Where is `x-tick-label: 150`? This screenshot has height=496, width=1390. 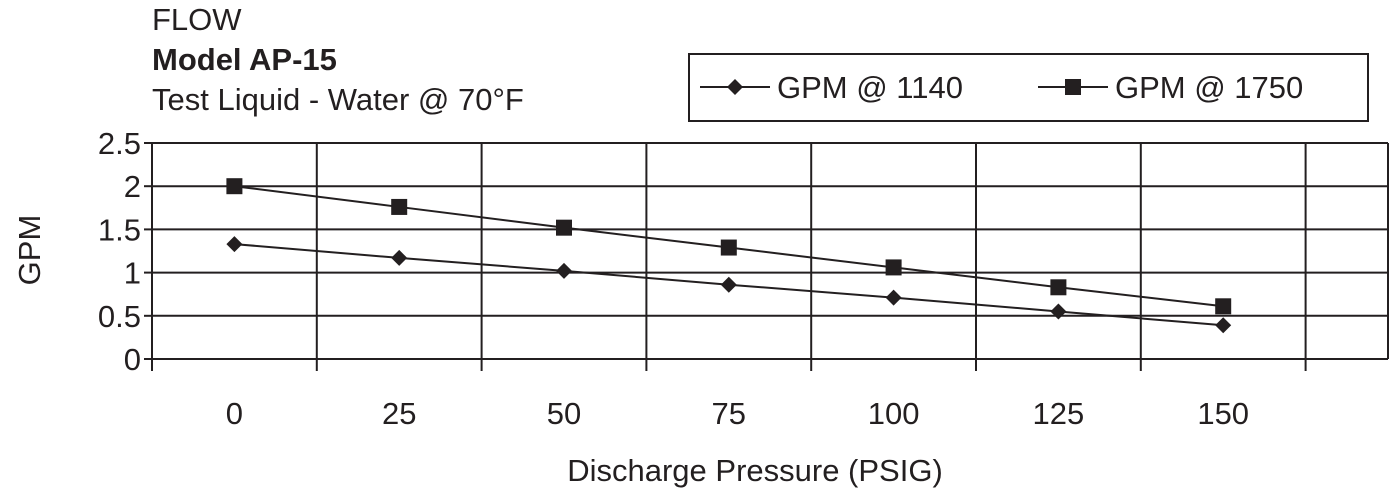
x-tick-label: 150 is located at coordinates (1223, 413).